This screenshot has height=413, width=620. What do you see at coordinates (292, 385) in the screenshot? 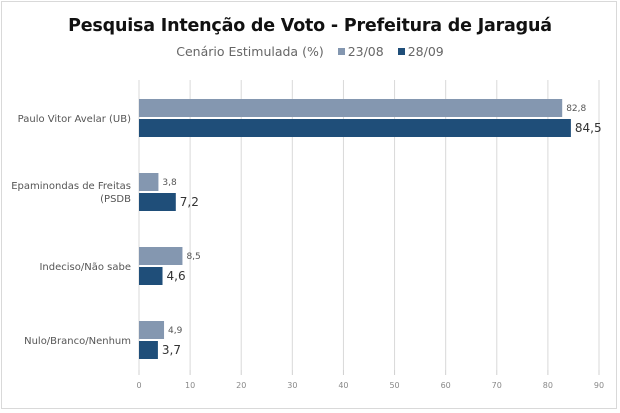
I see `tick-label: 30` at bounding box center [292, 385].